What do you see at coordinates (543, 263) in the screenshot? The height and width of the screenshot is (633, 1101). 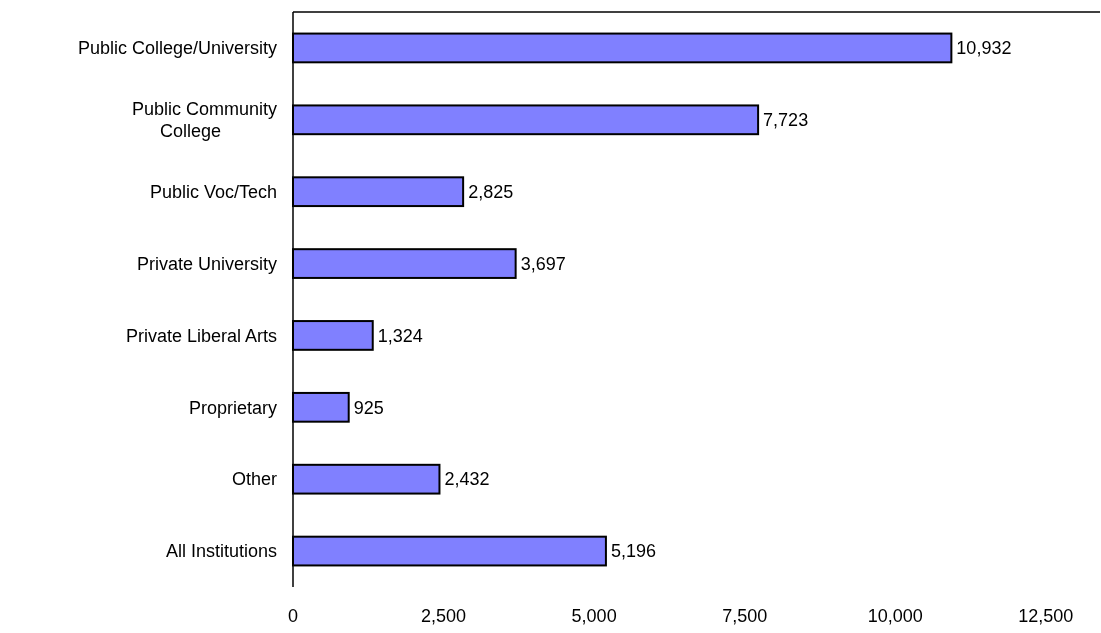 I see `data-label: 3,697` at bounding box center [543, 263].